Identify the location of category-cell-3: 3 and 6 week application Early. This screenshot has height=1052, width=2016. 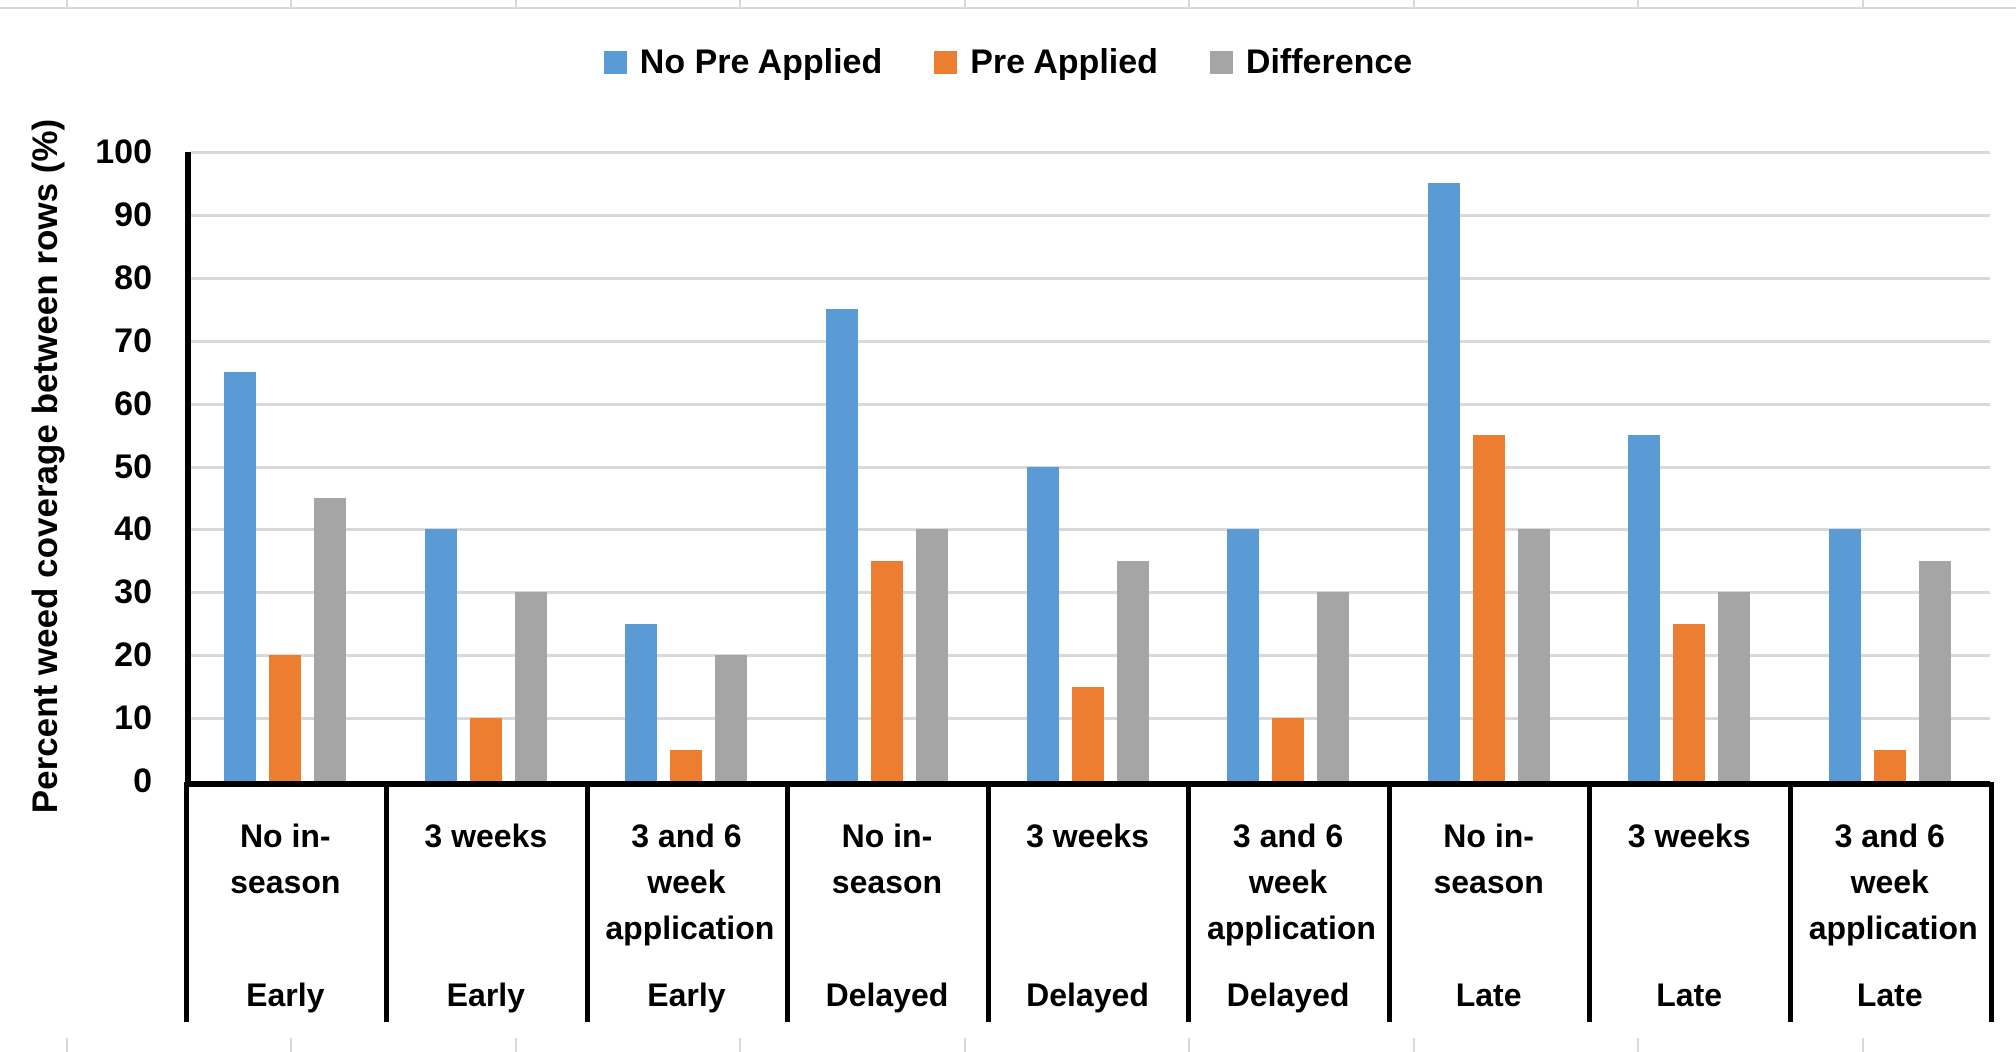
(686, 904).